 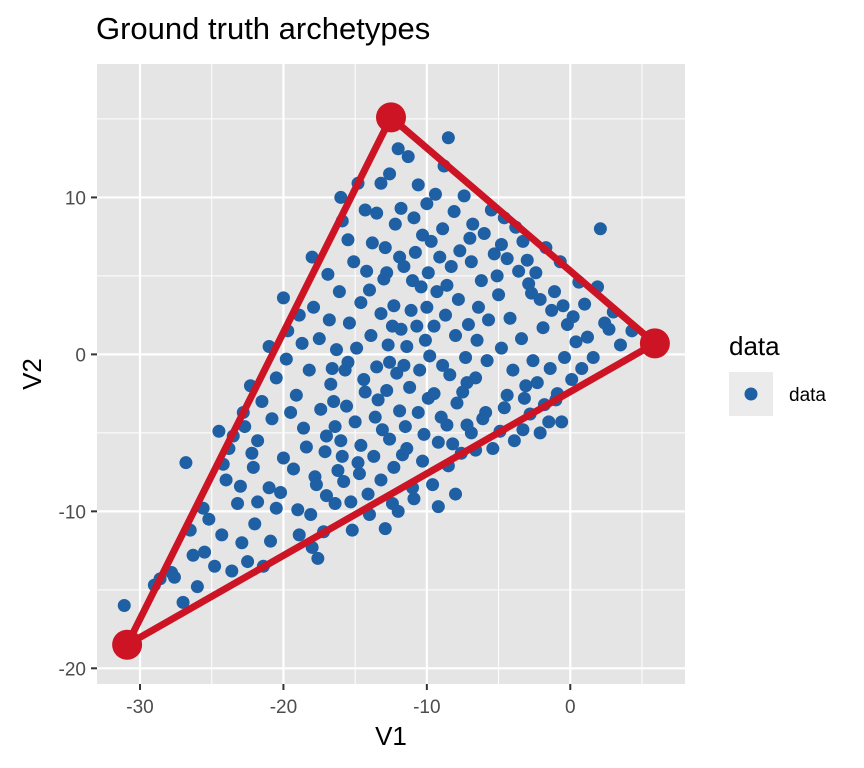 What do you see at coordinates (777, 373) in the screenshot?
I see `legend: data data` at bounding box center [777, 373].